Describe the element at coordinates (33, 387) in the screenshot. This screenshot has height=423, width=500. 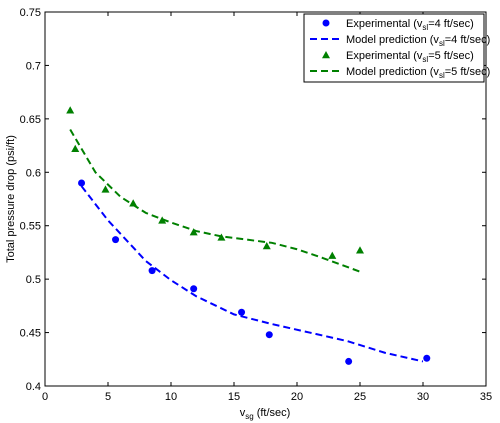
I see `y-tick-label: 0.4` at that location.